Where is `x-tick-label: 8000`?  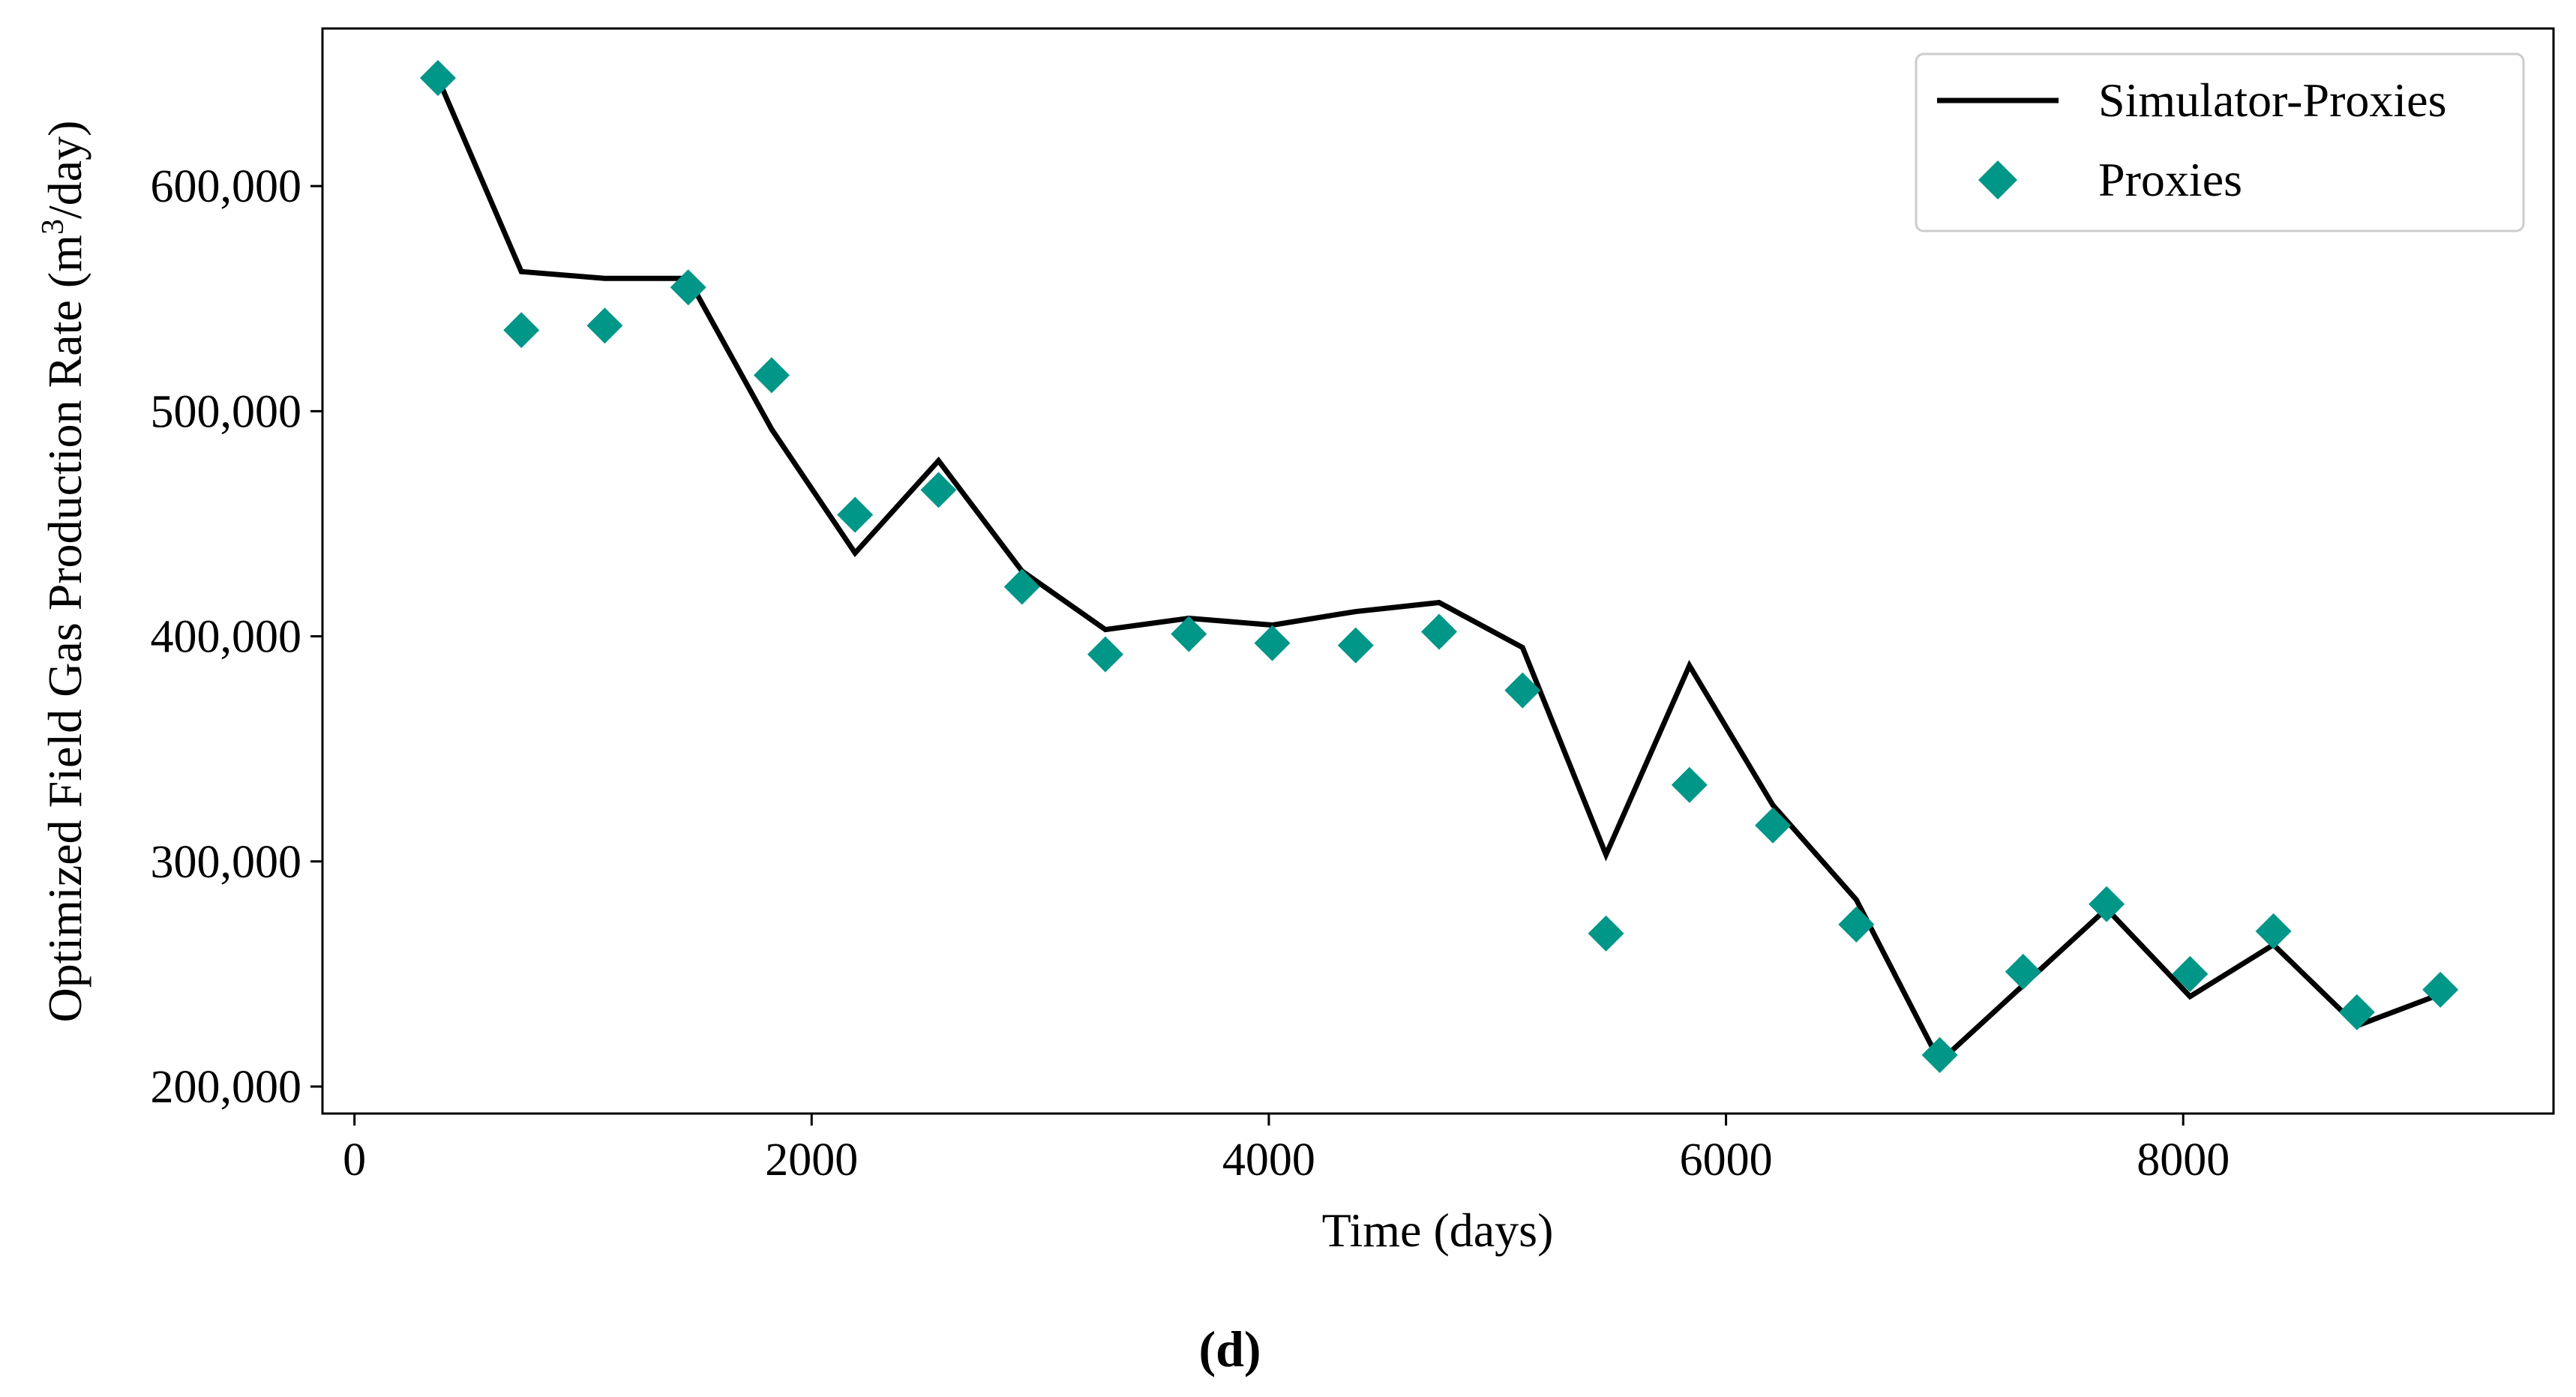 x-tick-label: 8000 is located at coordinates (2183, 1160).